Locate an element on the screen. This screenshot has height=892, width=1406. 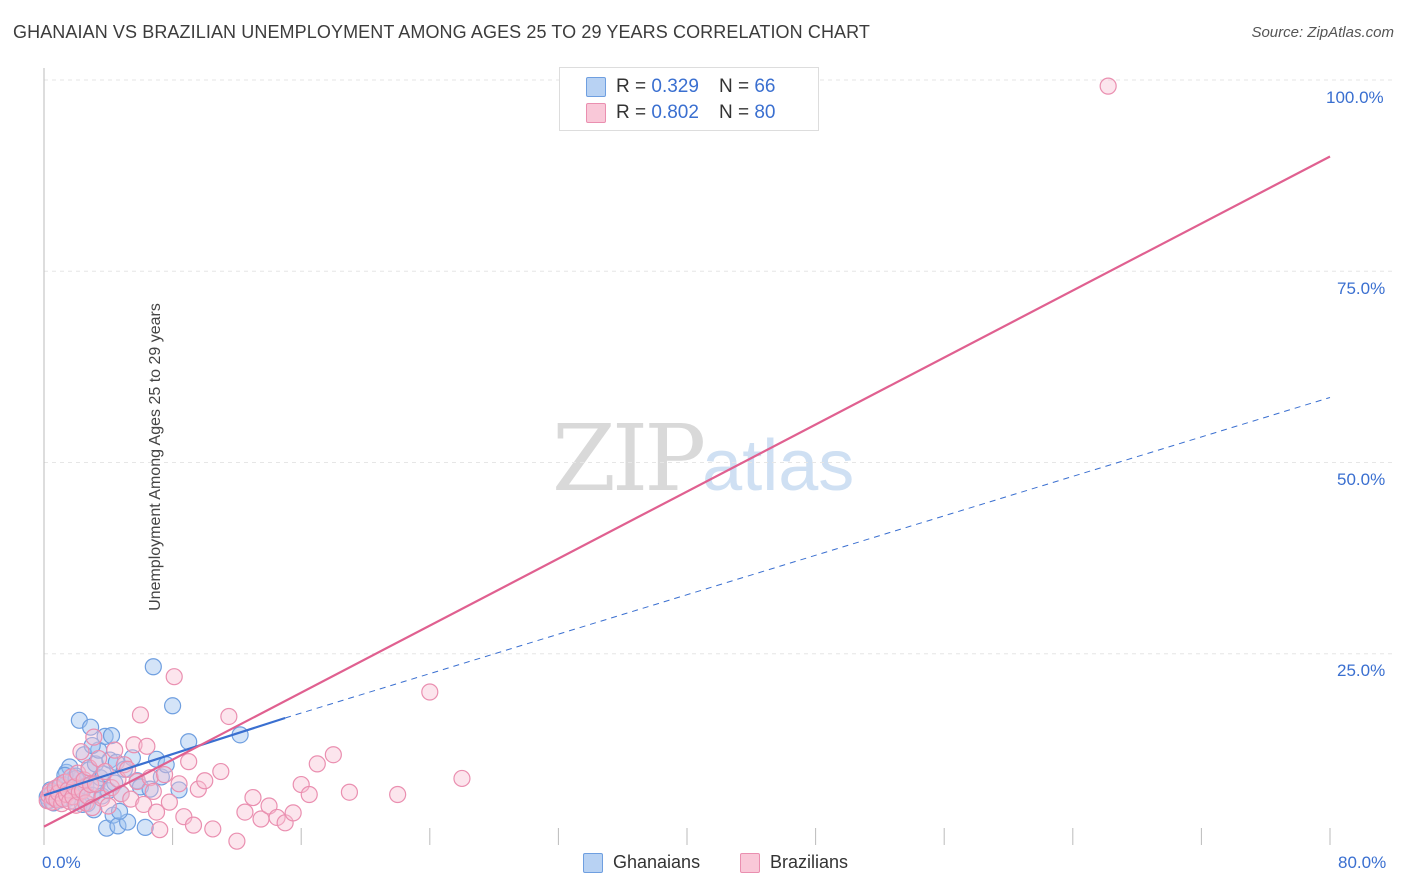
y-tick-label-100: 100.0% is located at coordinates (1355, 97).